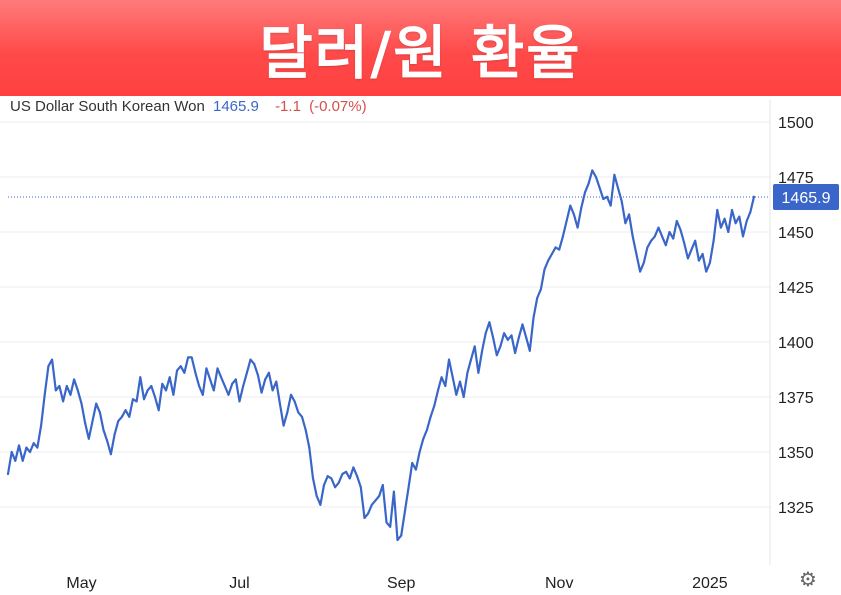 The height and width of the screenshot is (595, 841). I want to click on x-axis-ticks: MayJulSepNov2025Mar, so click(396, 583).